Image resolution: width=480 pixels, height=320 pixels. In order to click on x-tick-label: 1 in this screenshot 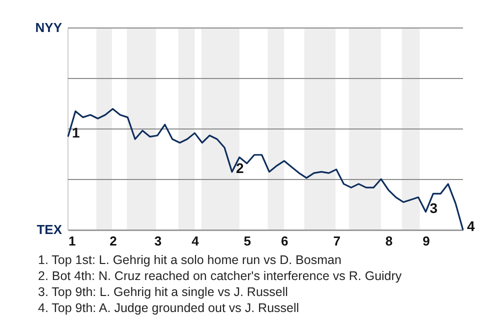, I will do `click(72, 241)`.